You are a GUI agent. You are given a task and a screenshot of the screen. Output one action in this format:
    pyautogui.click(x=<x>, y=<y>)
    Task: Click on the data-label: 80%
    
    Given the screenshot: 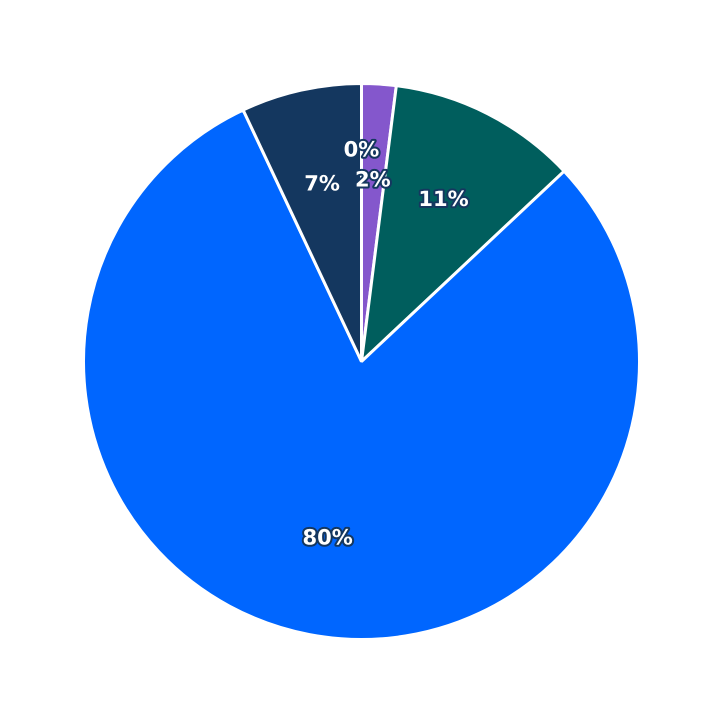 What is the action you would take?
    pyautogui.click(x=327, y=537)
    